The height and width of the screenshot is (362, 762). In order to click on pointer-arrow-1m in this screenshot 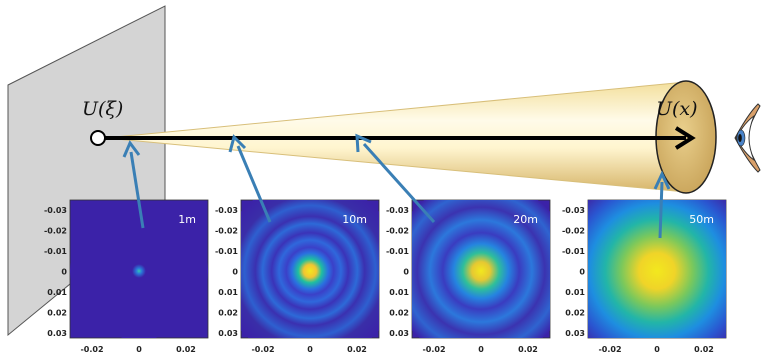, I will do `click(137, 190)`.